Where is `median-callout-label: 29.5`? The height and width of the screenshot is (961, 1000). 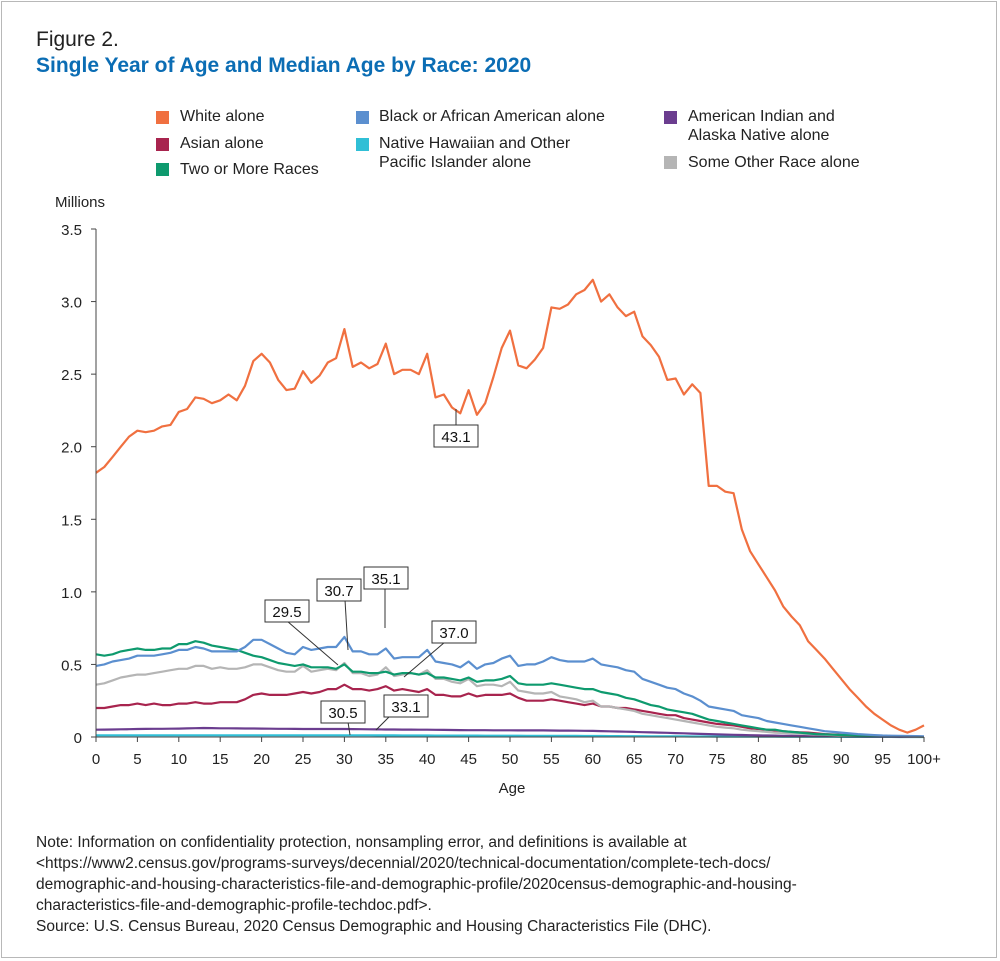 median-callout-label: 29.5 is located at coordinates (286, 612).